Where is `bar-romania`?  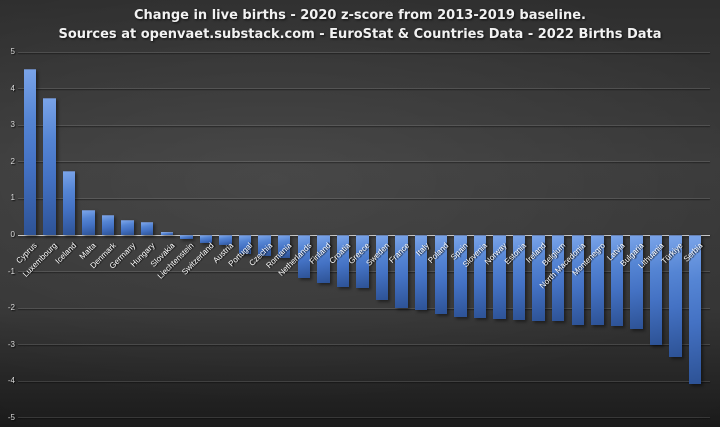
bar-romania is located at coordinates (284, 246).